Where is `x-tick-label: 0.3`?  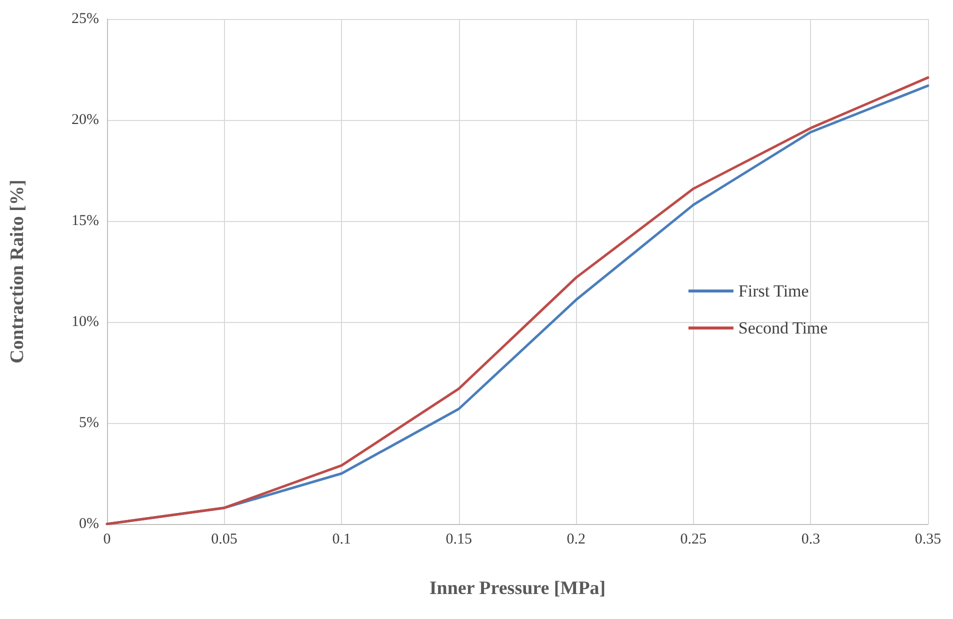 x-tick-label: 0.3 is located at coordinates (810, 540).